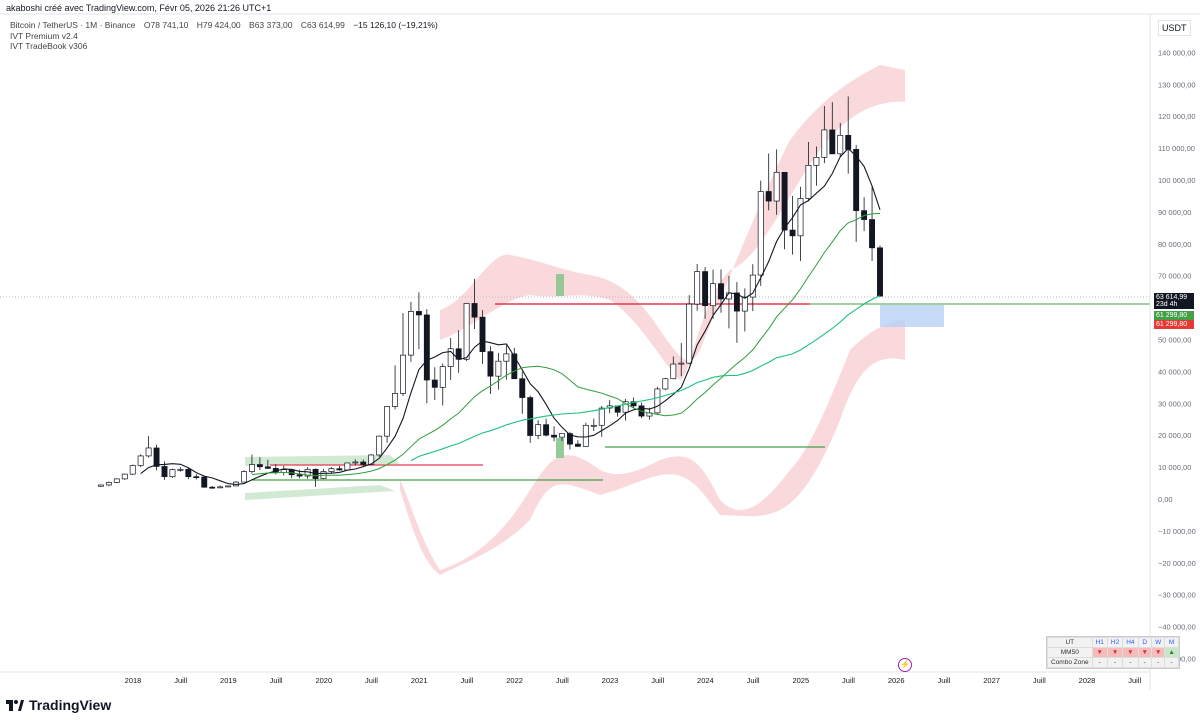 The height and width of the screenshot is (724, 1200). Describe the element at coordinates (1144, 642) in the screenshot. I see `table-header: D` at that location.